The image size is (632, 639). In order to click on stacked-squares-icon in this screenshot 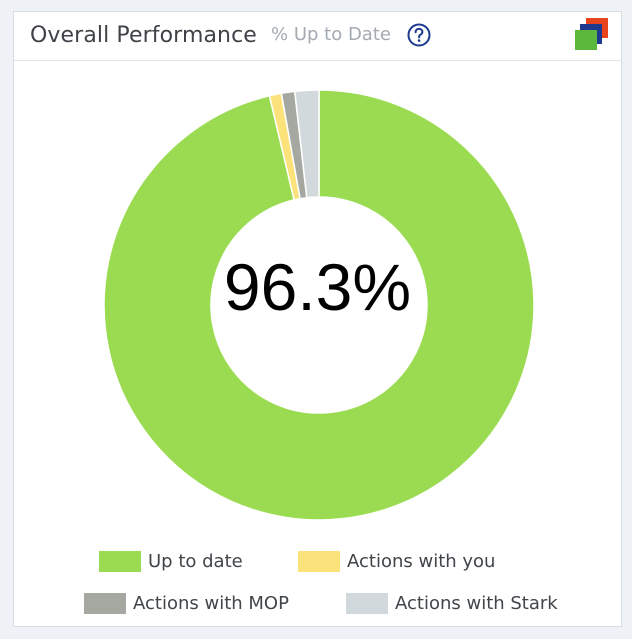, I will do `click(591, 35)`.